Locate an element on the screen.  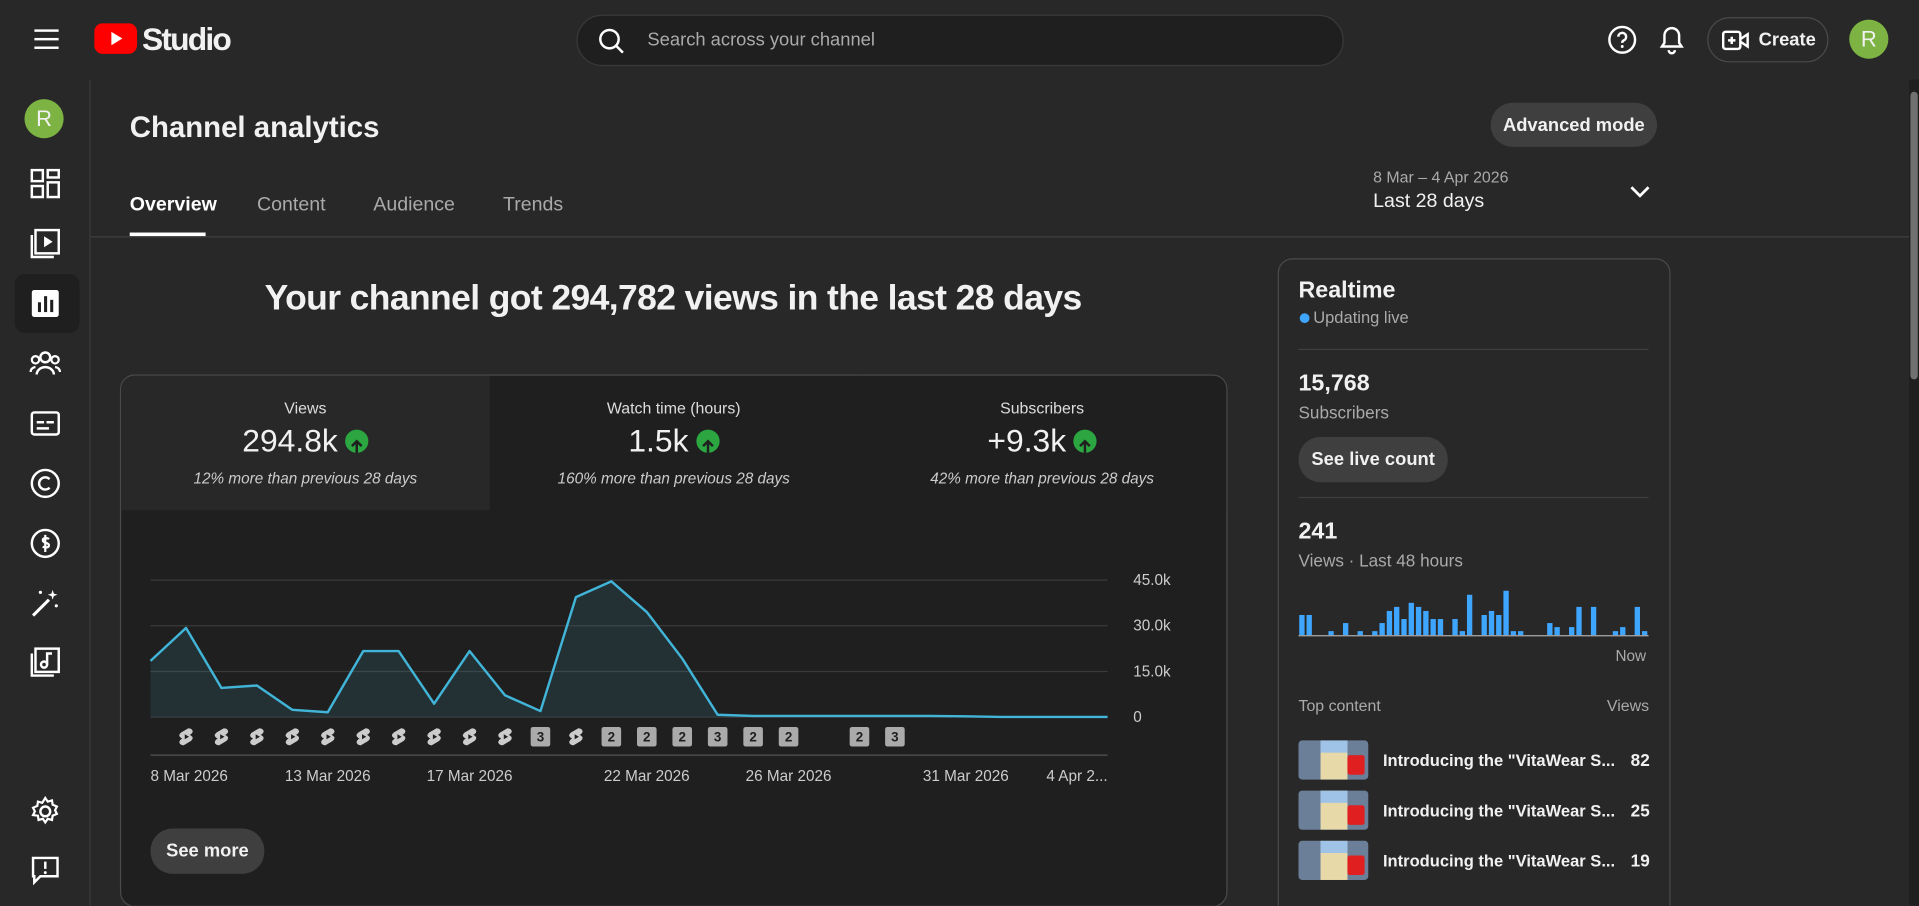
notifications-button is located at coordinates (1671, 39).